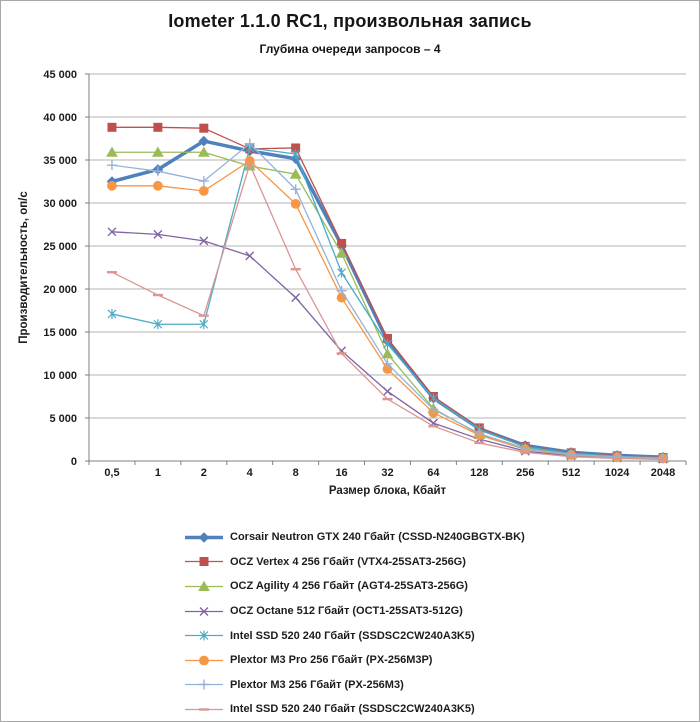 The image size is (700, 722). What do you see at coordinates (60, 204) in the screenshot?
I see `y-tick-label: 30 000` at bounding box center [60, 204].